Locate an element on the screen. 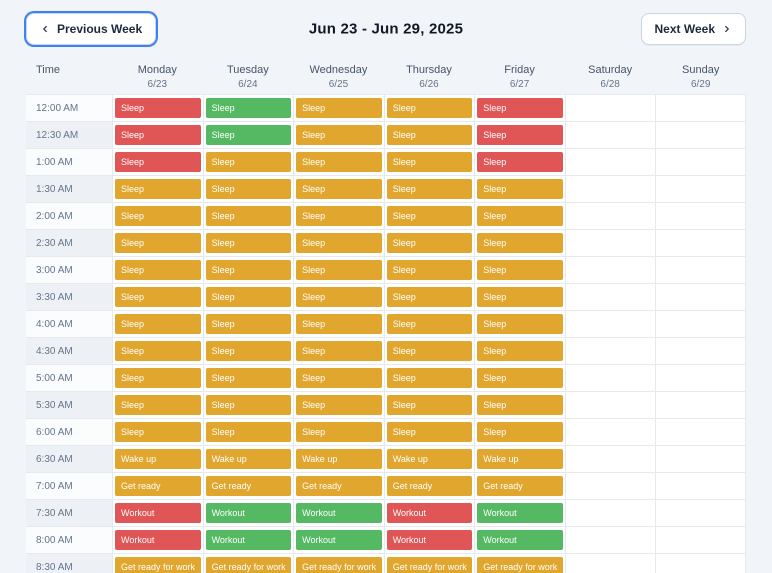 This screenshot has width=772, height=573. schedule-cell: Get ready for work is located at coordinates (157, 563).